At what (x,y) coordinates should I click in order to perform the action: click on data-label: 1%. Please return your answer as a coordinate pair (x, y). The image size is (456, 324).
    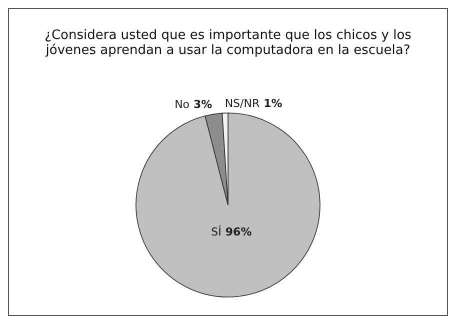
    Looking at the image, I should click on (273, 103).